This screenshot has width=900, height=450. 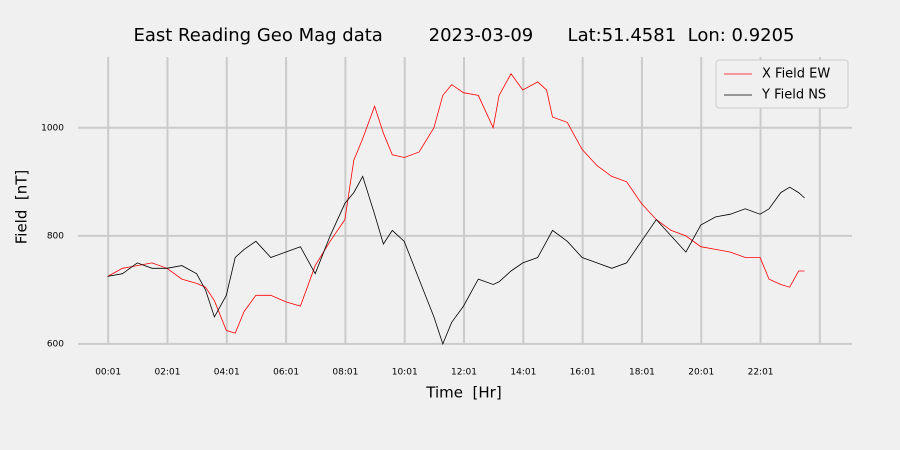 What do you see at coordinates (642, 373) in the screenshot?
I see `x-tick-label: 18:01` at bounding box center [642, 373].